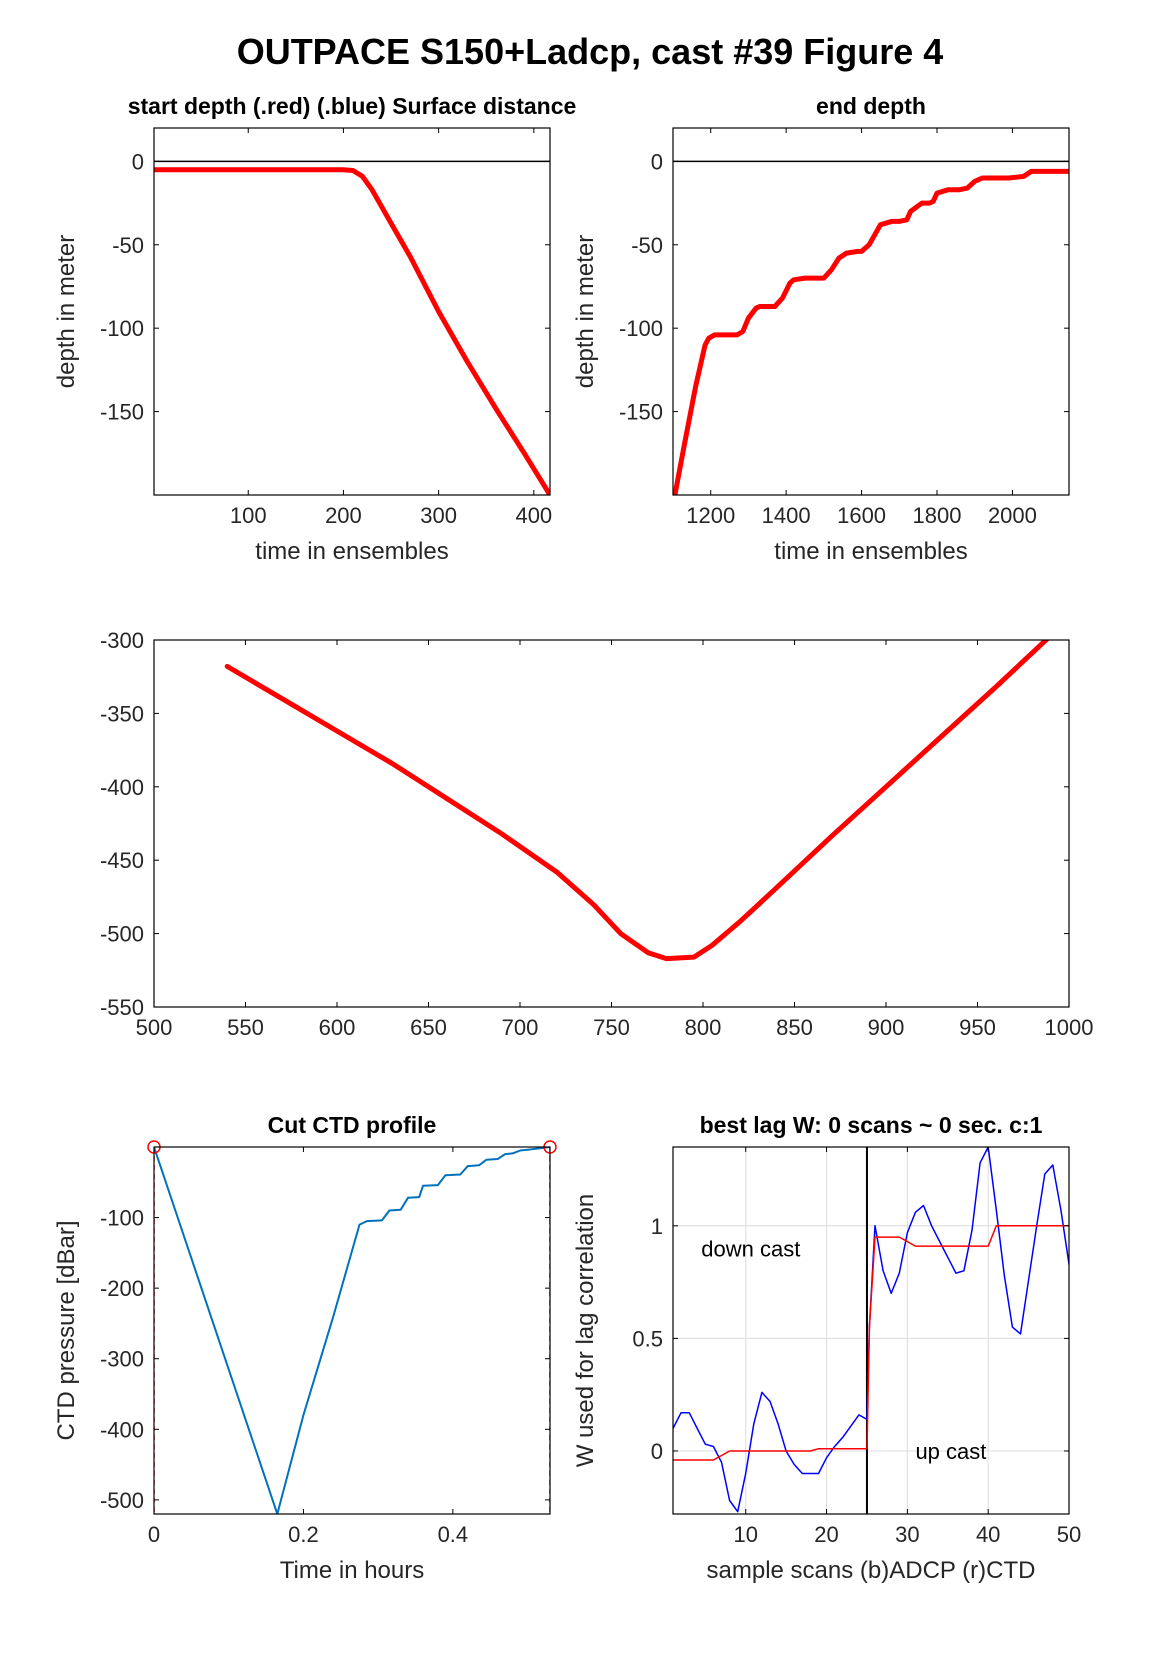  Describe the element at coordinates (703, 1027) in the screenshot. I see `x-tick-label: 800` at that location.